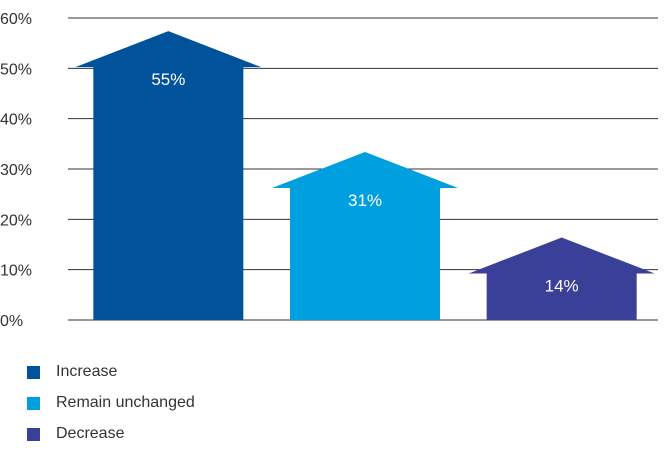 The image size is (670, 455). What do you see at coordinates (562, 286) in the screenshot?
I see `data-label-decrease: 14%` at bounding box center [562, 286].